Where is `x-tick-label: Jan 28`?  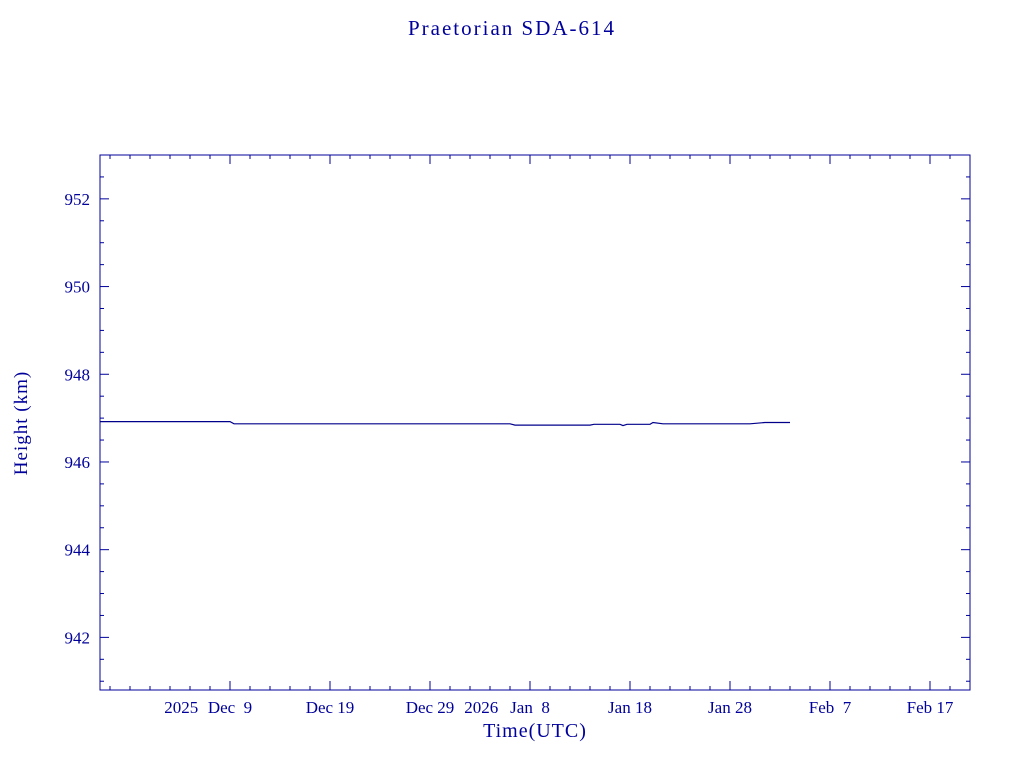 x-tick-label: Jan 28 is located at coordinates (730, 707).